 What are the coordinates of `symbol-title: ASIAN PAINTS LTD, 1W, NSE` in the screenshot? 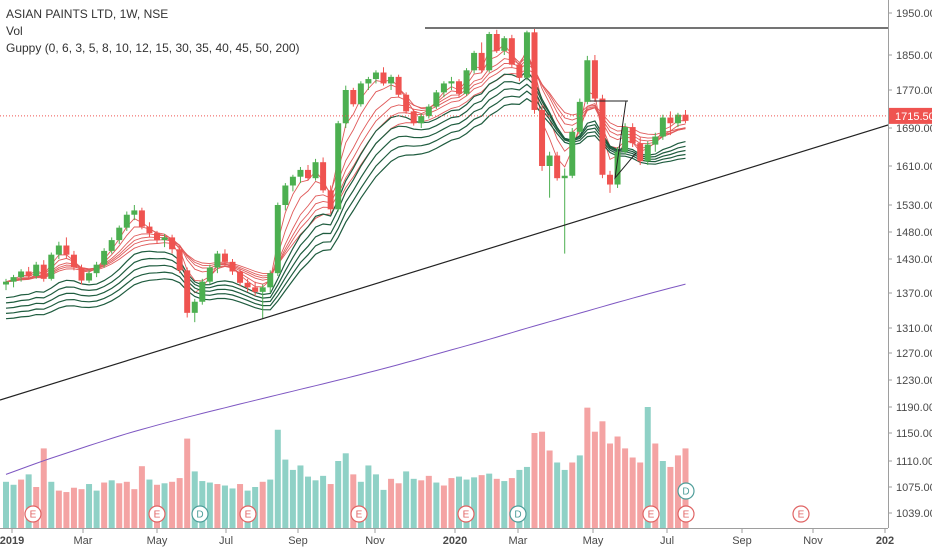 It's located at (87, 14).